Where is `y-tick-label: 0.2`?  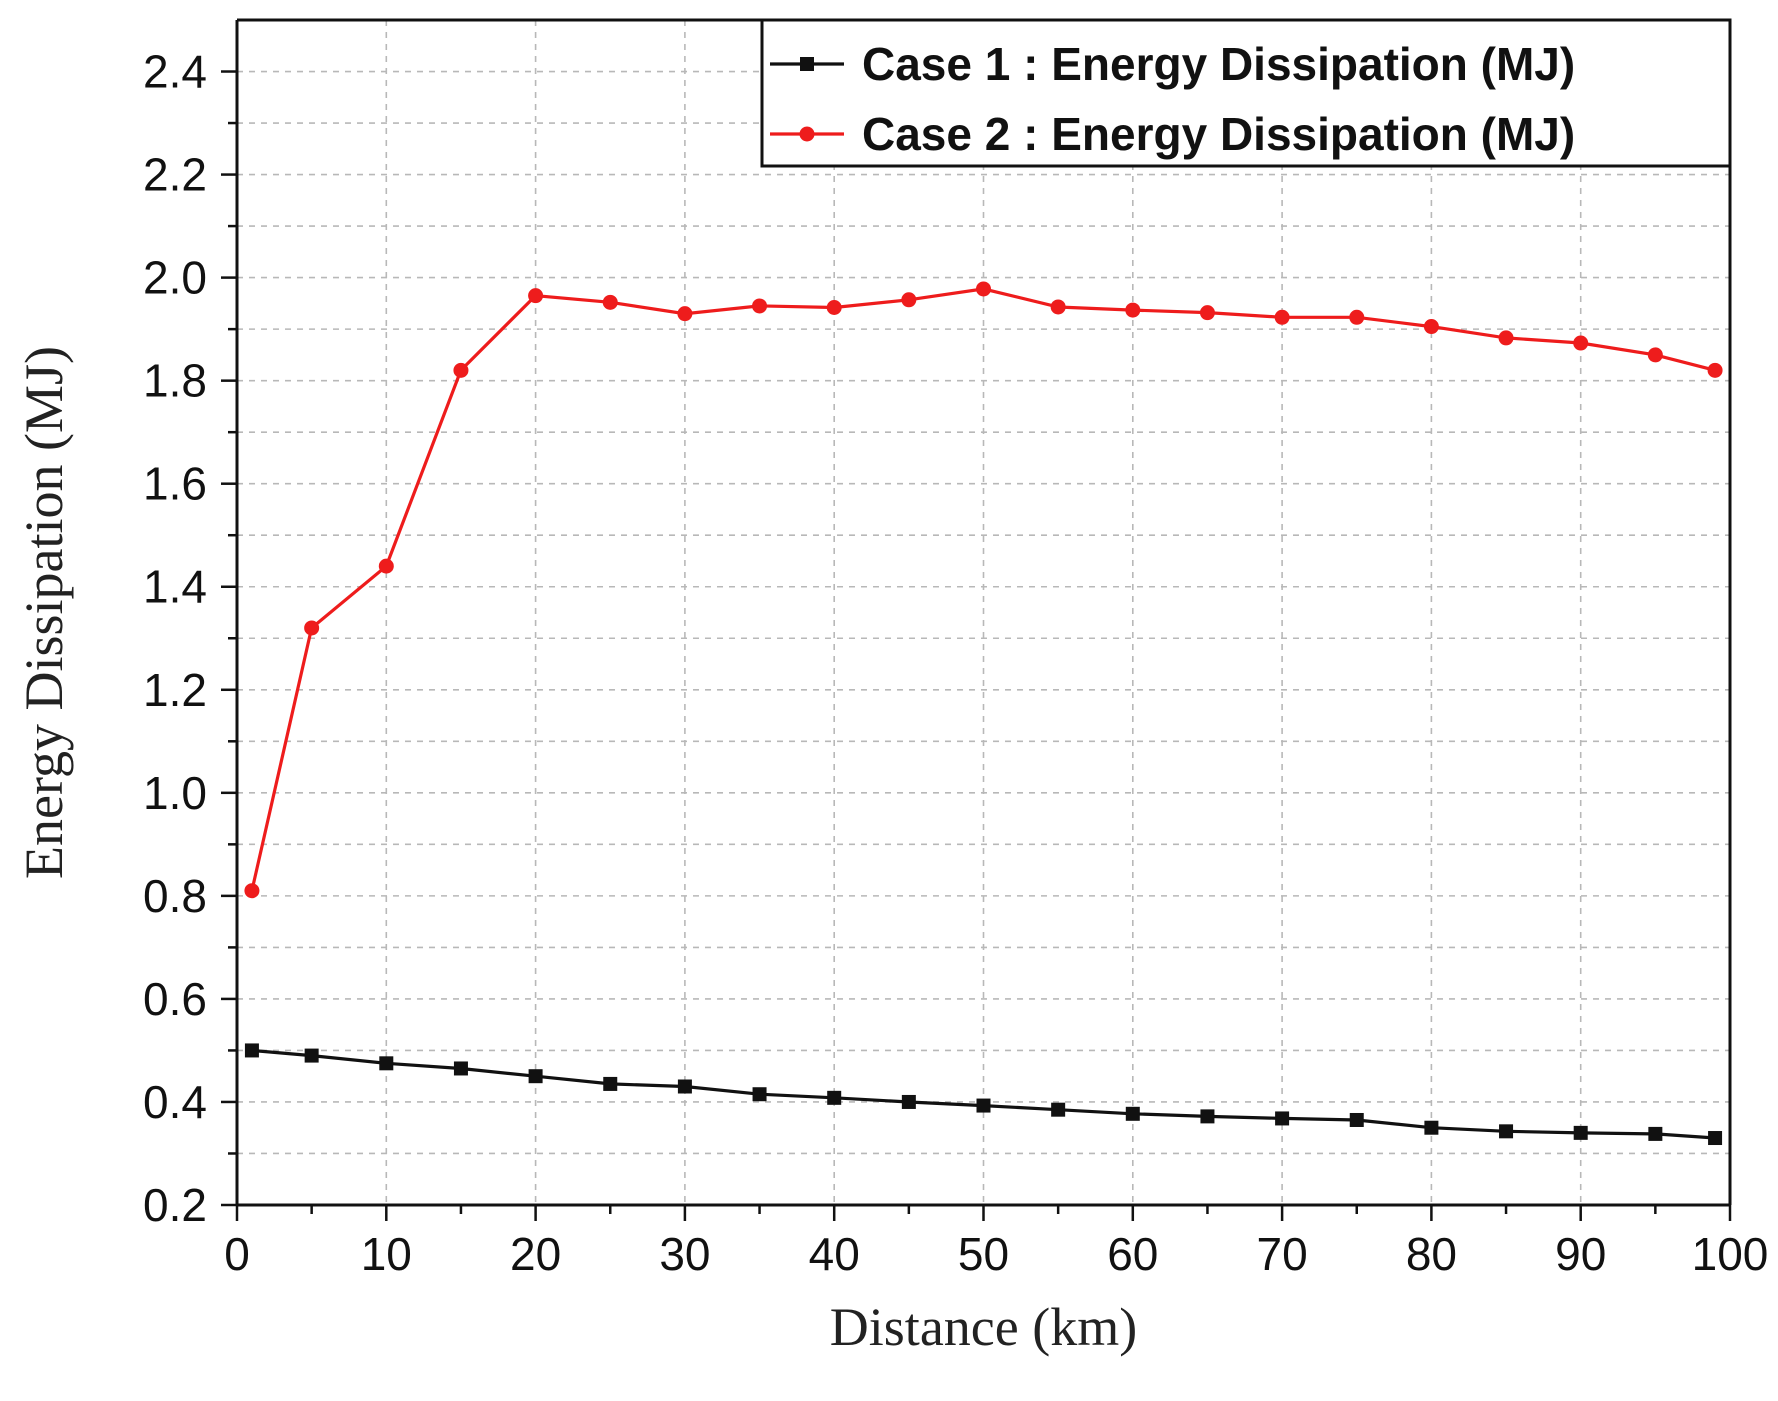 y-tick-label: 0.2 is located at coordinates (175, 1205).